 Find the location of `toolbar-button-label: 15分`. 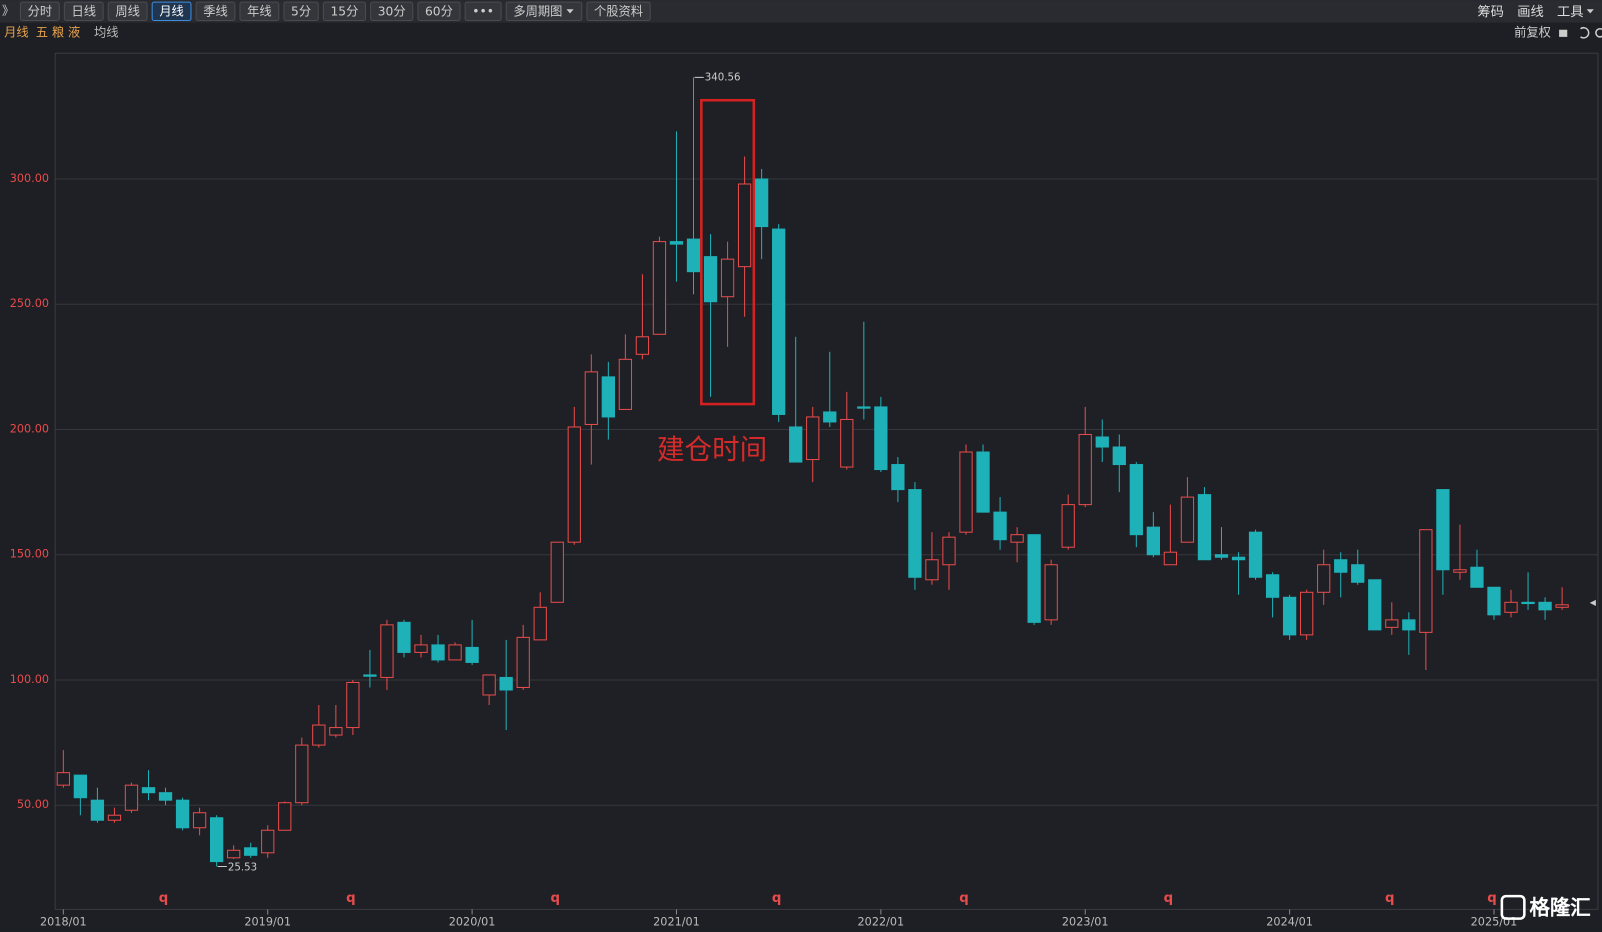

toolbar-button-label: 15分 is located at coordinates (345, 11).